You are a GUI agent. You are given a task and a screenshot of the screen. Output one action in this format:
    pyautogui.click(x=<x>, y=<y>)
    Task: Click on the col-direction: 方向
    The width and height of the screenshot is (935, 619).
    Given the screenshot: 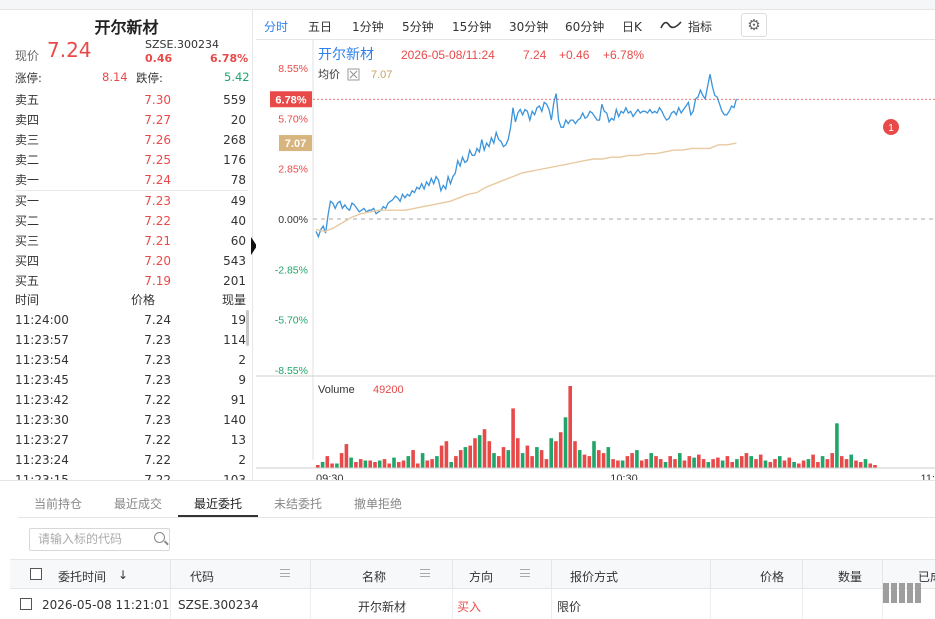 What is the action you would take?
    pyautogui.click(x=481, y=577)
    